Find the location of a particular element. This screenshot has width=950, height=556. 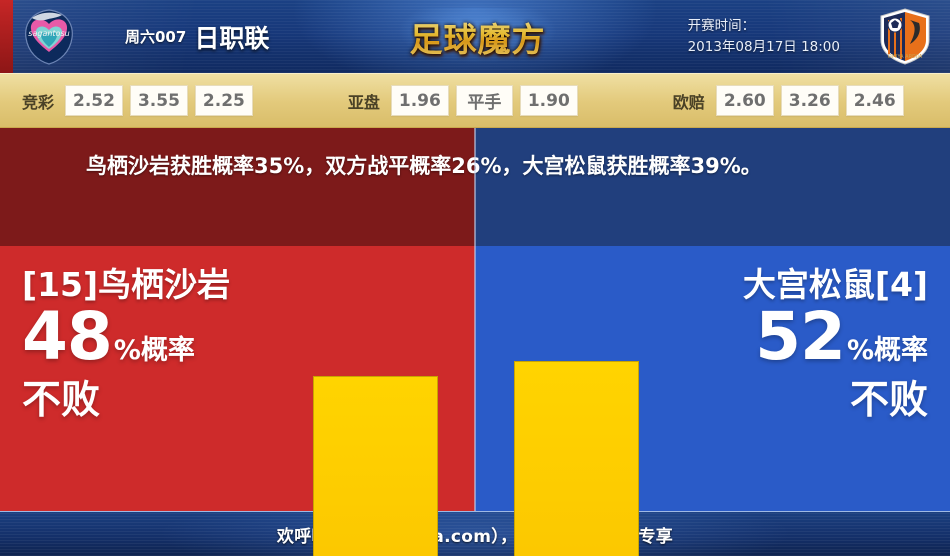

odds-group-label: 竞彩 is located at coordinates (38, 102).